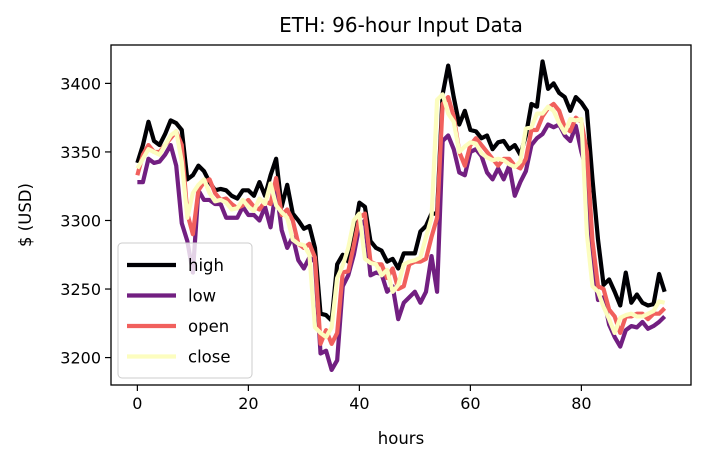 This screenshot has width=707, height=464. I want to click on x-tick-label: 80, so click(581, 403).